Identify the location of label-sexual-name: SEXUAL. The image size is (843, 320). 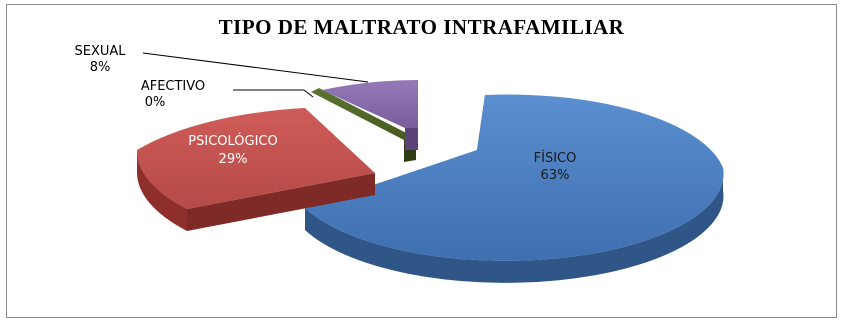
(100, 51).